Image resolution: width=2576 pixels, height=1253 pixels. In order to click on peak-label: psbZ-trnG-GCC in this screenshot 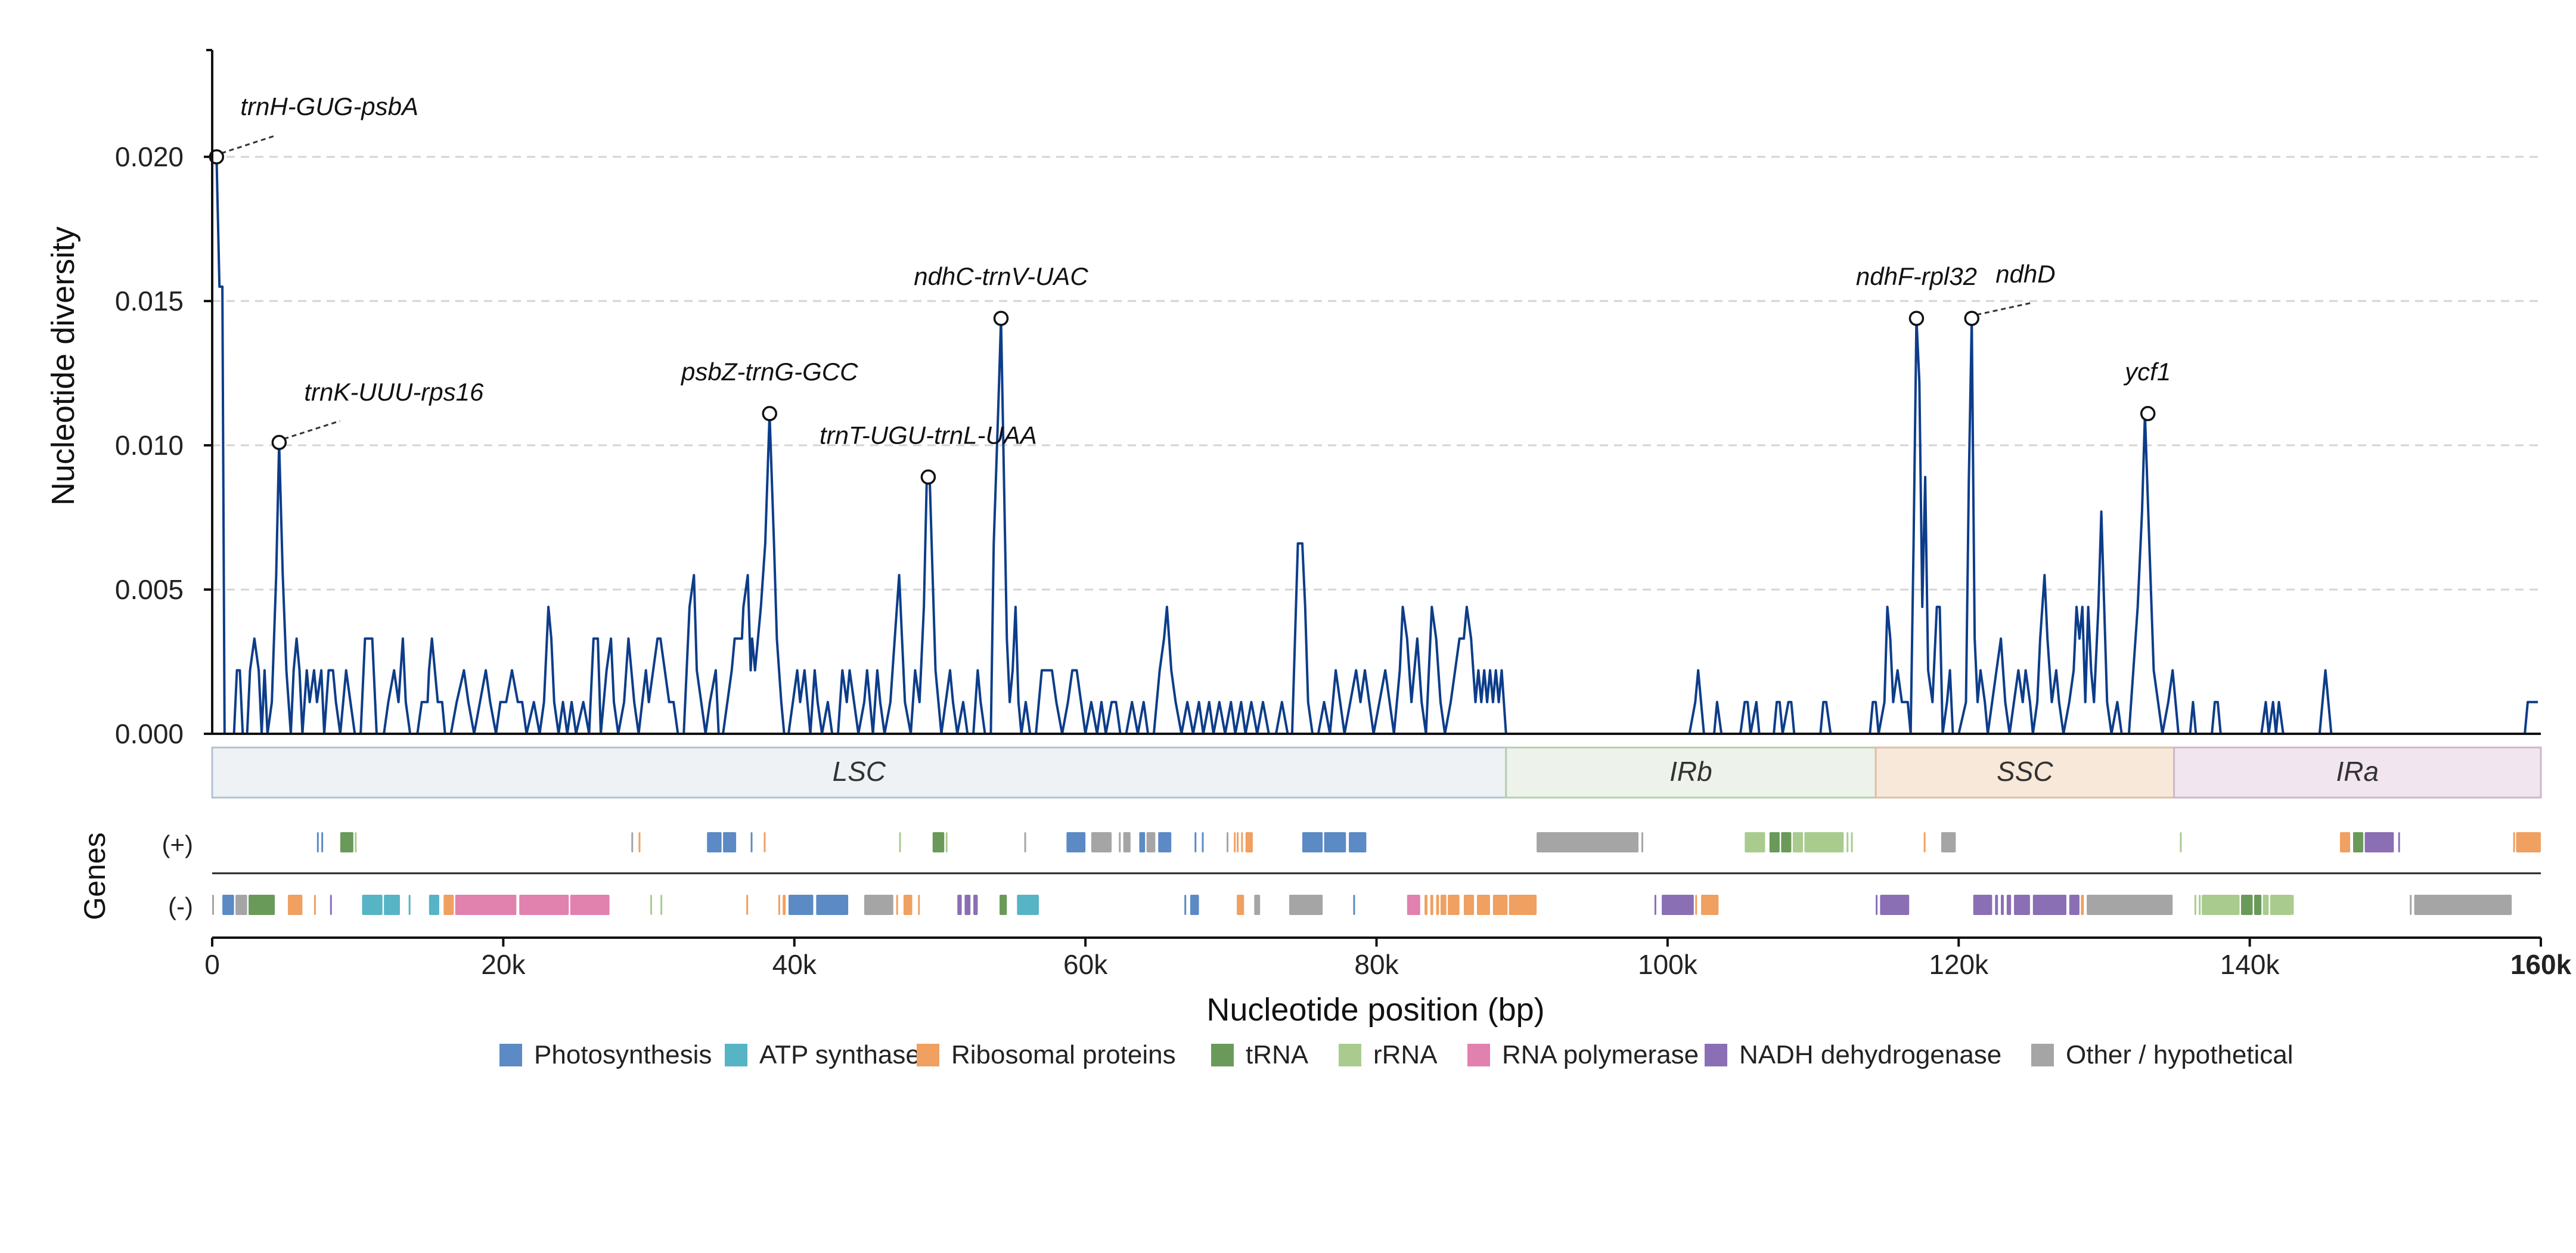, I will do `click(769, 372)`.